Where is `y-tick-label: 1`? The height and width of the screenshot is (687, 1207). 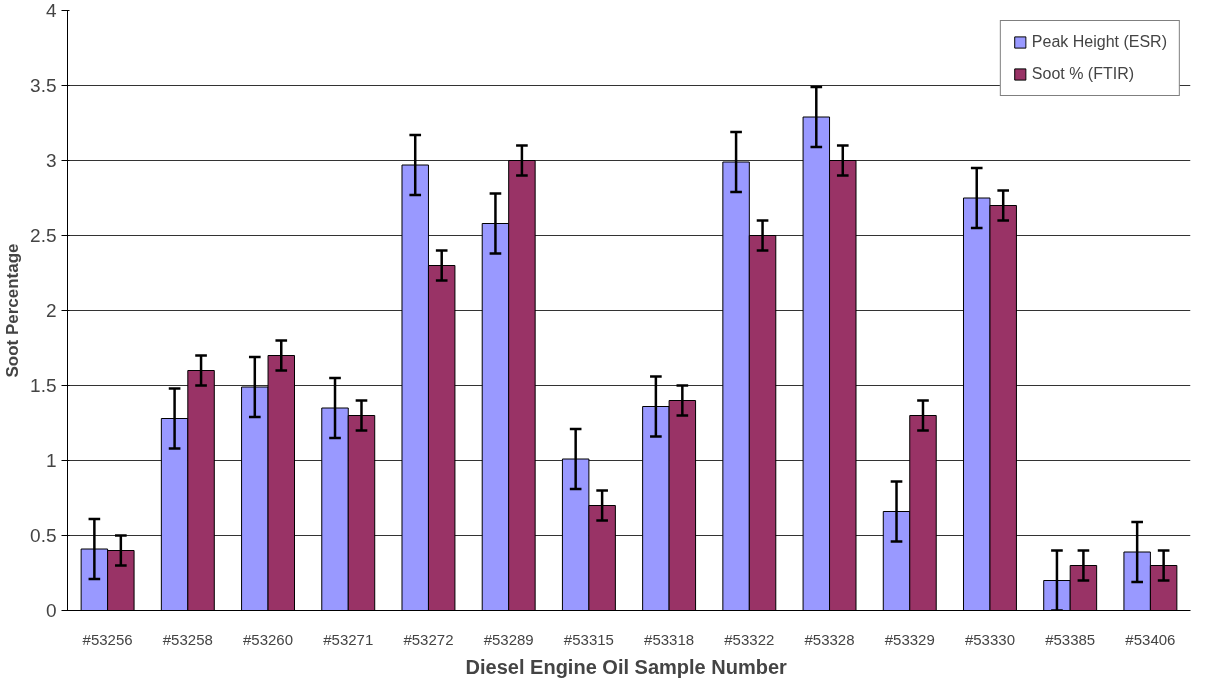
y-tick-label: 1 is located at coordinates (51, 460).